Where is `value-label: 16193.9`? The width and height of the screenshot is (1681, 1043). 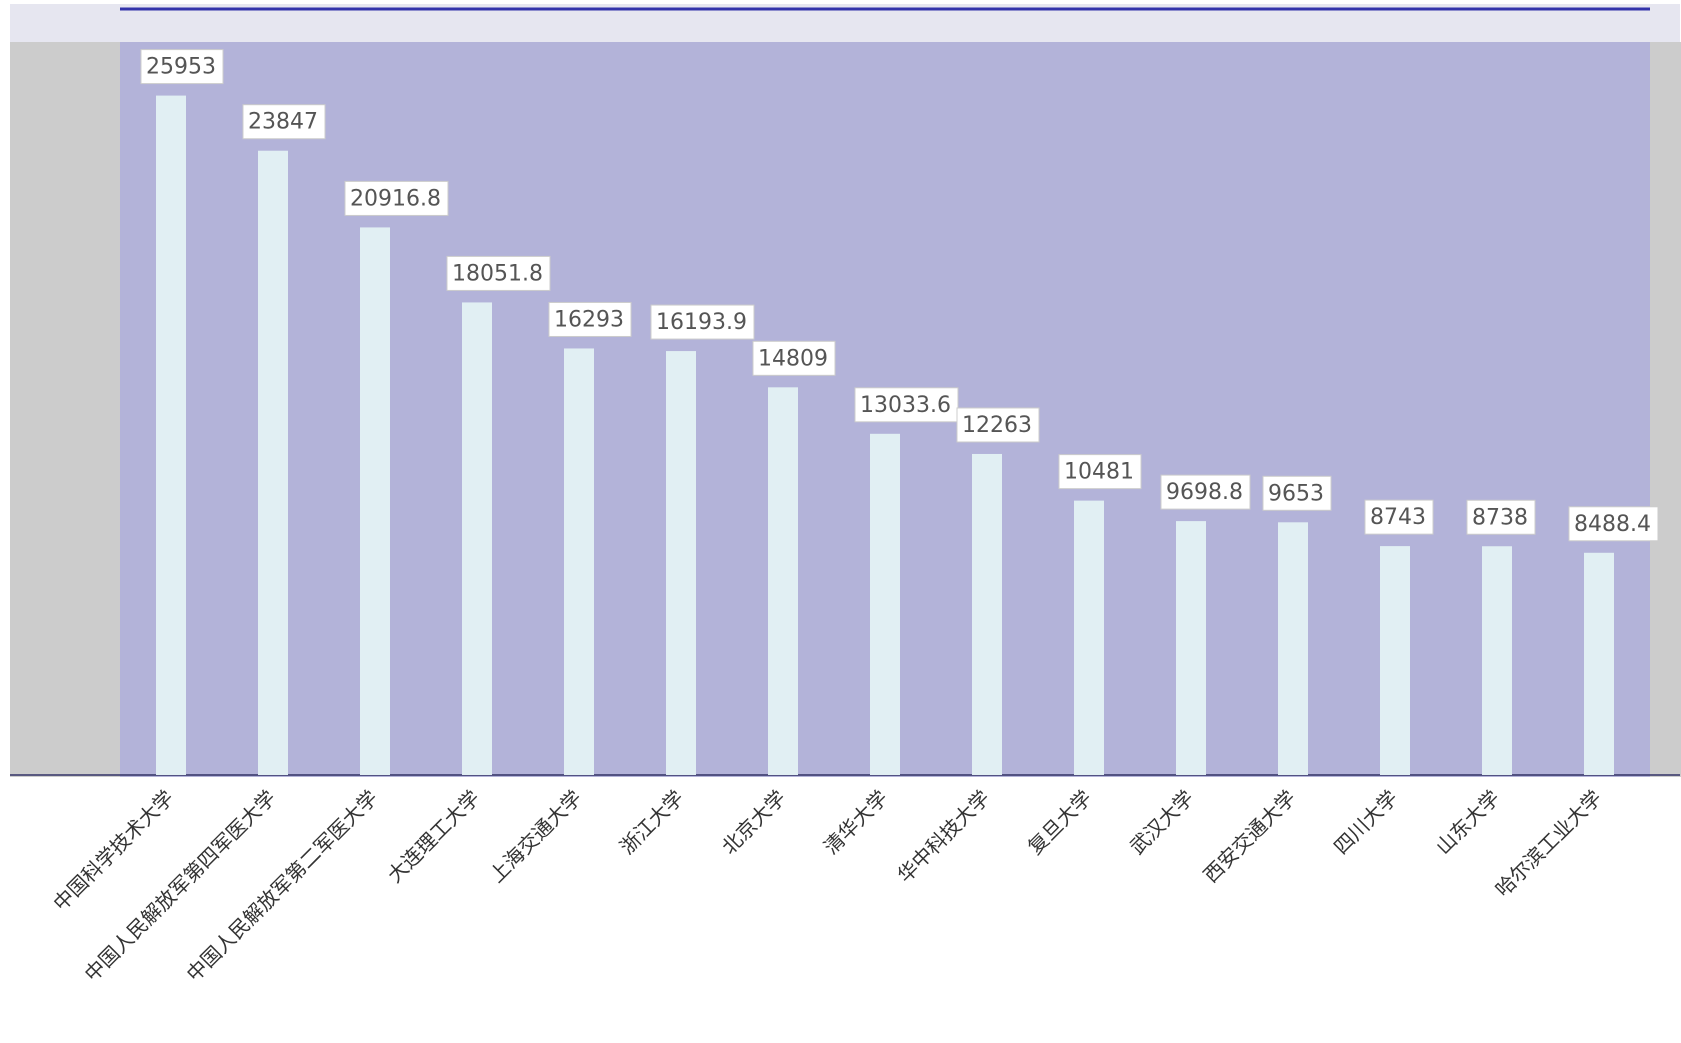
value-label: 16193.9 is located at coordinates (701, 322).